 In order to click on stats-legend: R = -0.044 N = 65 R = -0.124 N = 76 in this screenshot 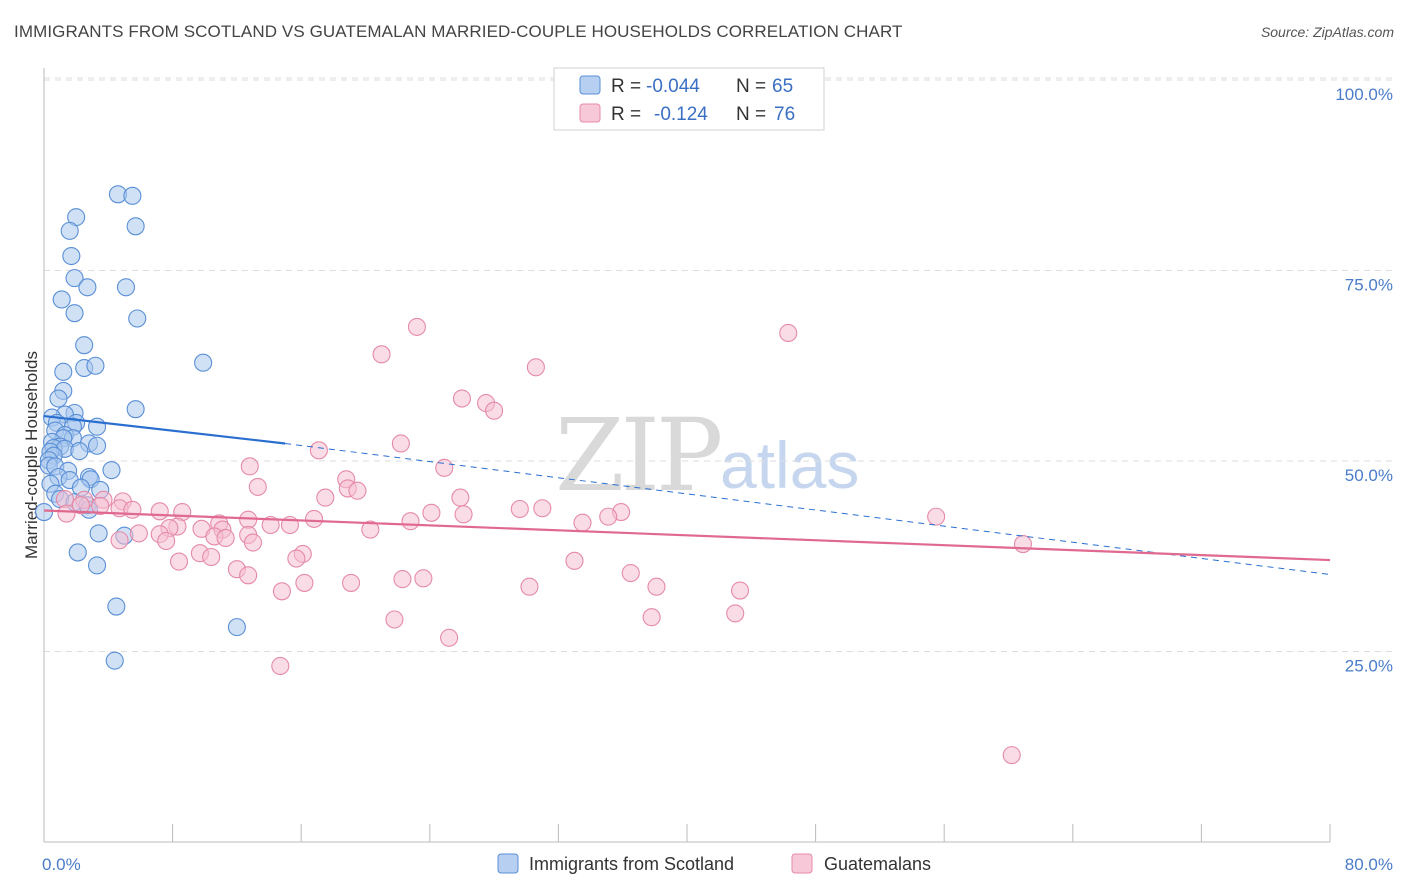, I will do `click(689, 99)`.